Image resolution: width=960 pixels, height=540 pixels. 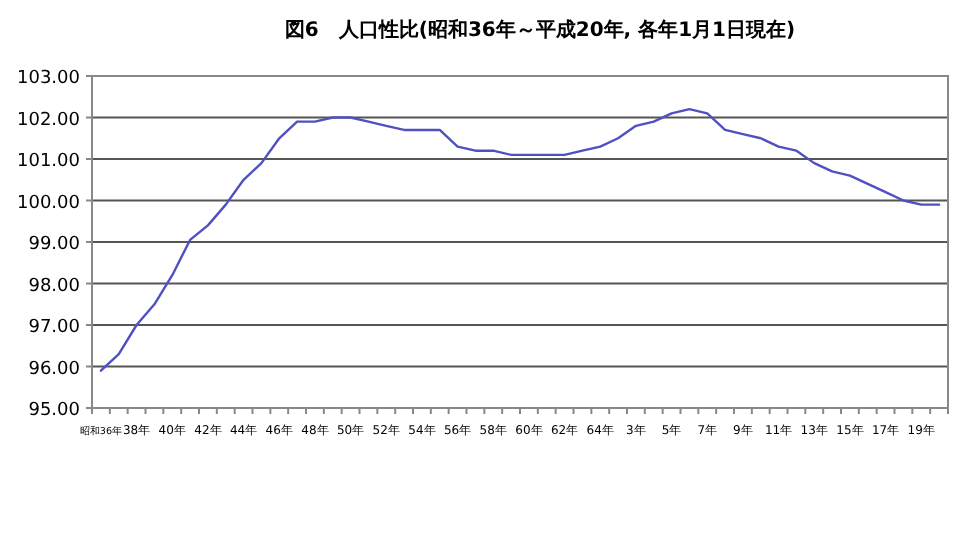 I want to click on y-tick-label: 101.00, so click(x=49, y=162).